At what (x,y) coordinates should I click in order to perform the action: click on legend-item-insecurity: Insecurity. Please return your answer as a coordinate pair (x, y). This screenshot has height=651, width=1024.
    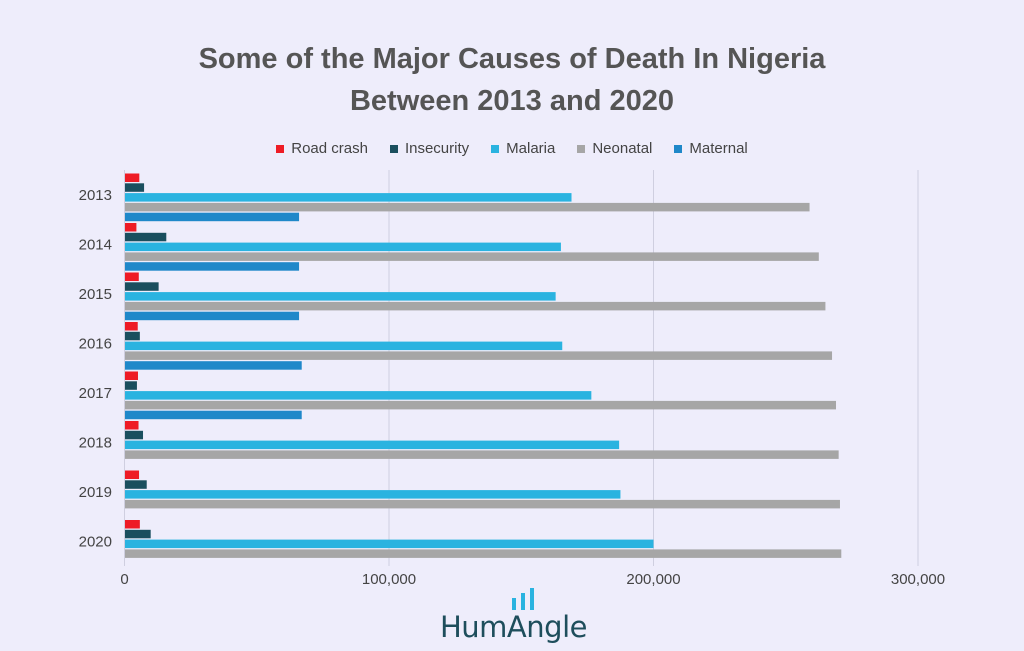
    Looking at the image, I should click on (429, 148).